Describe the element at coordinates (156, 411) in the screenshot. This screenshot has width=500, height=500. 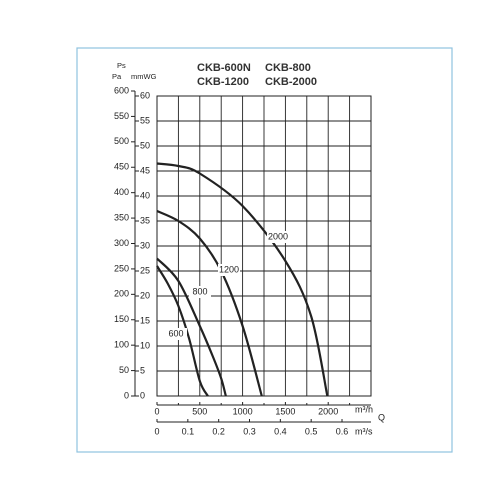
I see `x-tick-label: 0` at that location.